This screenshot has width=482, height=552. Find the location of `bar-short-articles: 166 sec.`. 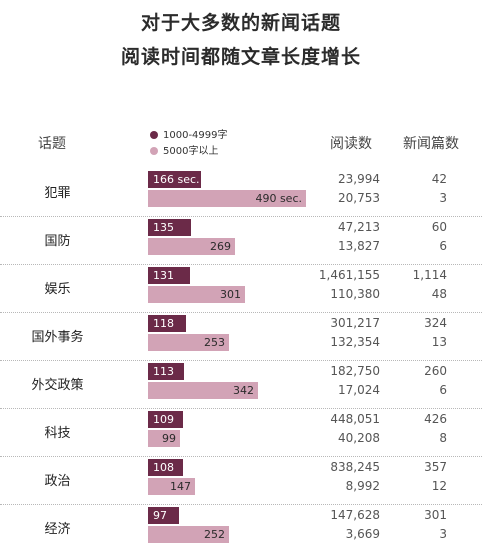

bar-short-articles: 166 sec. is located at coordinates (174, 179).